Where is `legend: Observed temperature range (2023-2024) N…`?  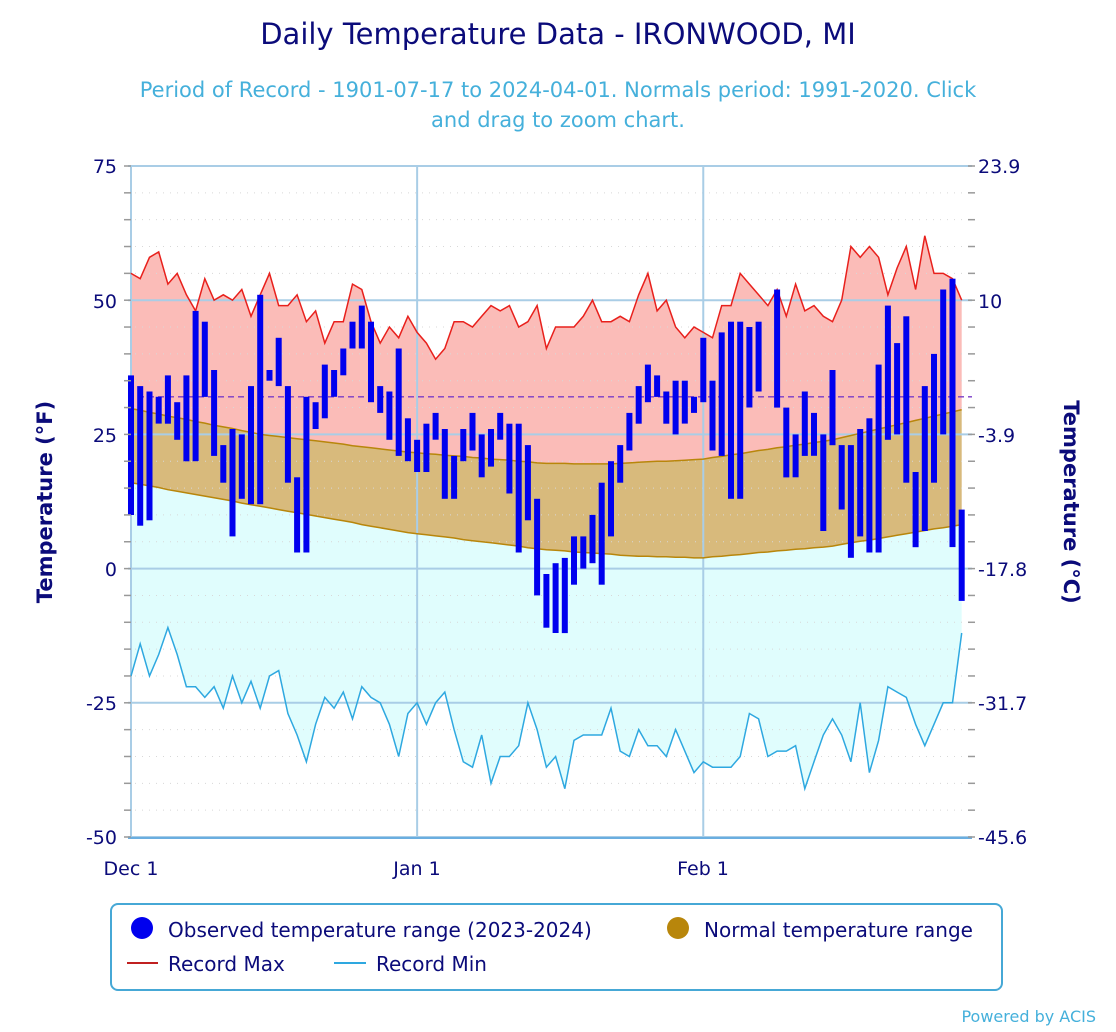 legend: Observed temperature range (2023-2024) N… is located at coordinates (556, 947).